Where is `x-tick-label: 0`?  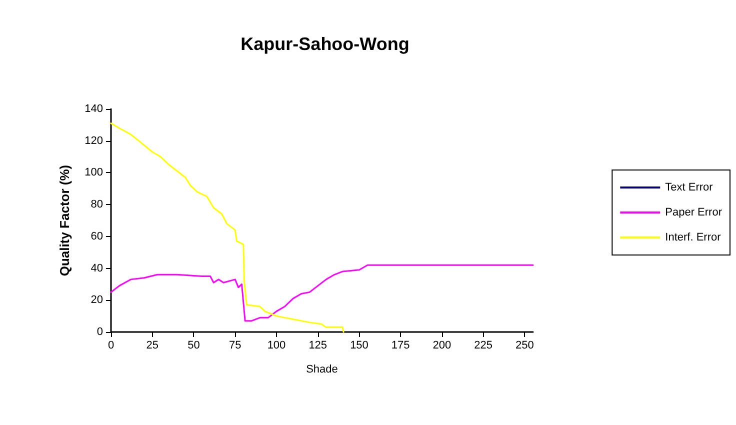
x-tick-label: 0 is located at coordinates (111, 346).